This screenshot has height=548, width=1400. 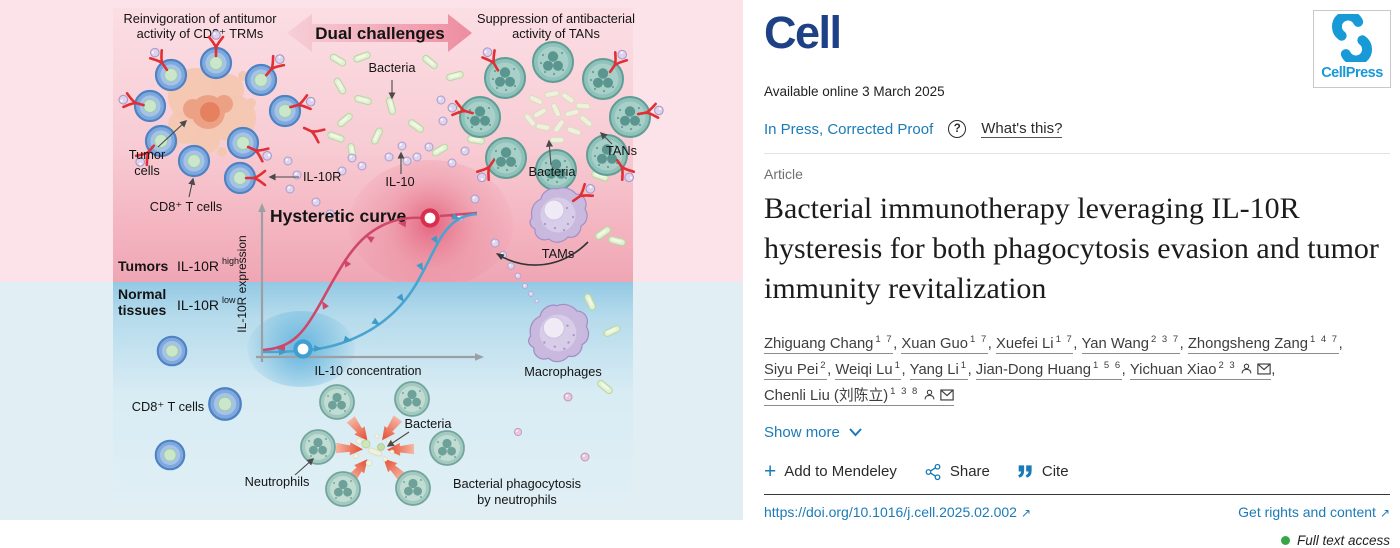 What do you see at coordinates (343, 284) in the screenshot?
I see `tumor-branch-curve` at bounding box center [343, 284].